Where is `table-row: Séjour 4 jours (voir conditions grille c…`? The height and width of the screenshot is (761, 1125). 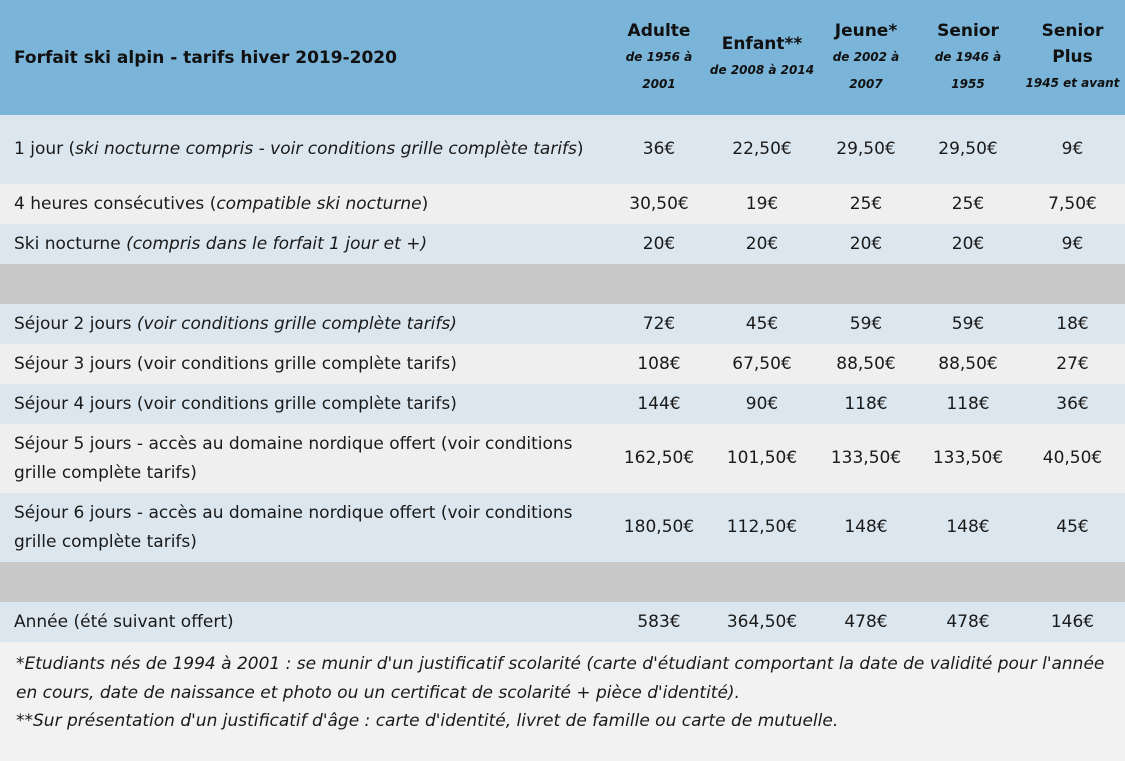
table-row: Séjour 4 jours (voir conditions grille c… is located at coordinates (562, 404).